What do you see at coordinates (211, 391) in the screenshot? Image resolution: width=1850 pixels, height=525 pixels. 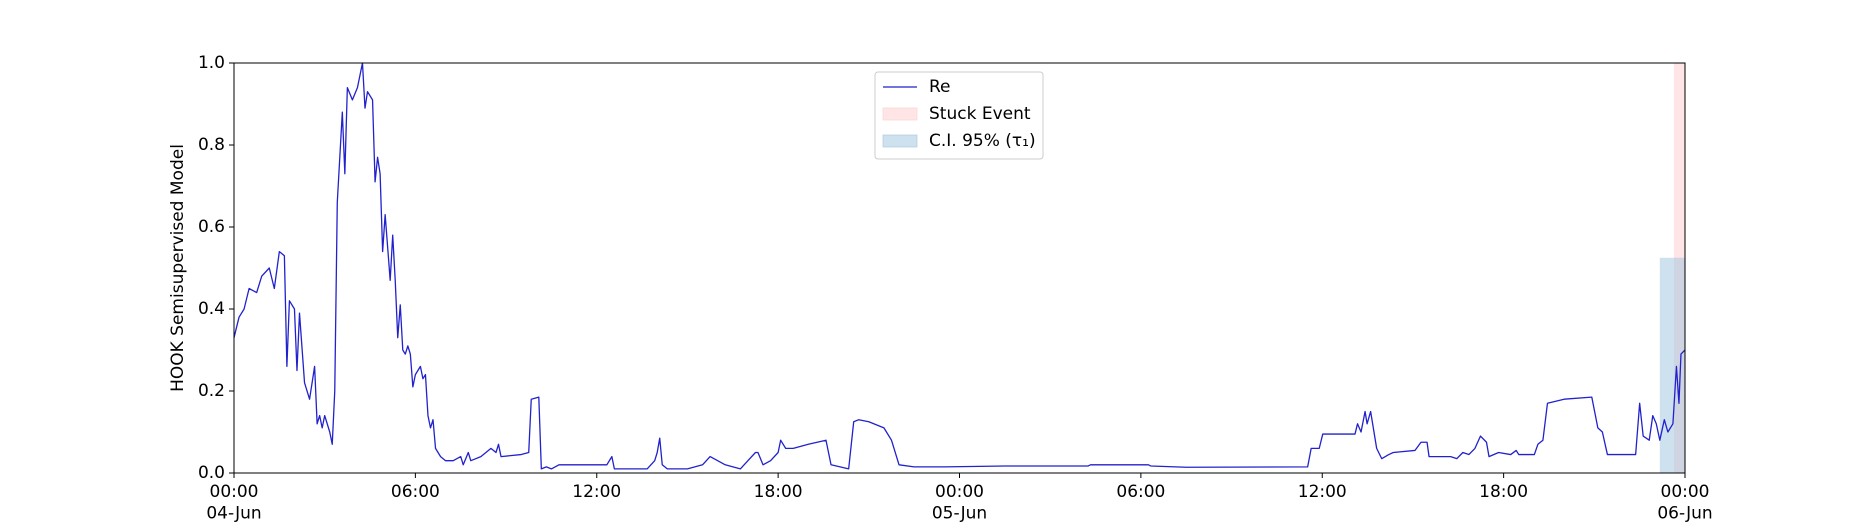 I see `y-tick-label: 0.2` at bounding box center [211, 391].